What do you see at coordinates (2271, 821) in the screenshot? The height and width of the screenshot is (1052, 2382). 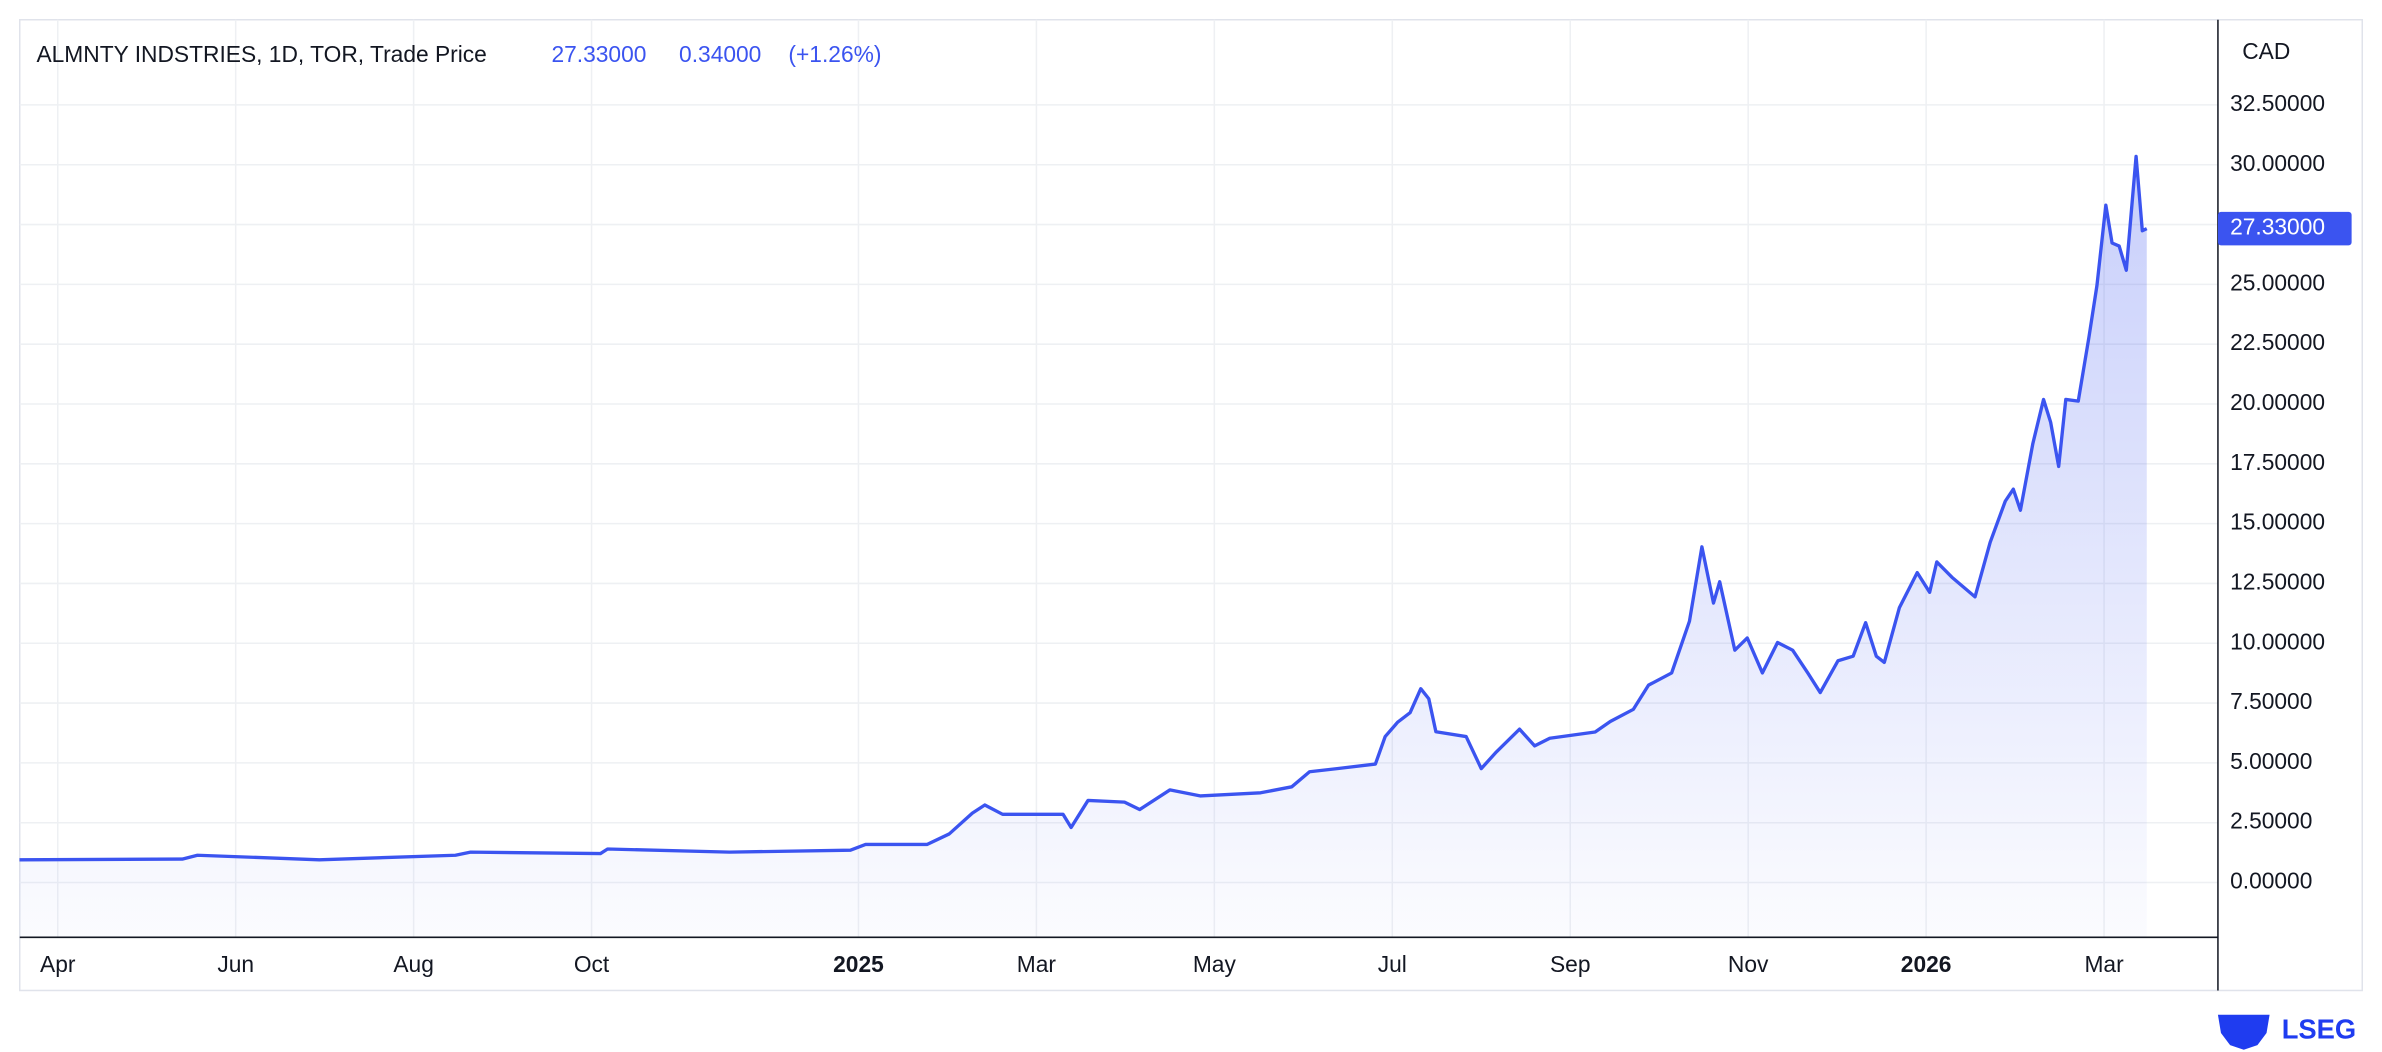 I see `y-tick-label: 2.50000` at bounding box center [2271, 821].